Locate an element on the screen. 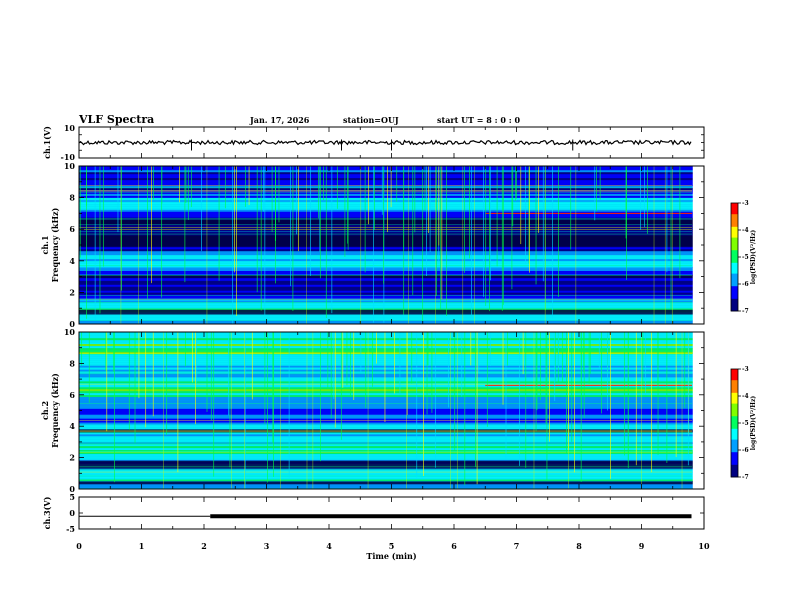 This screenshot has height=612, width=792. ch1-spectrogram-y-tick-label-6: 6 is located at coordinates (72, 229).